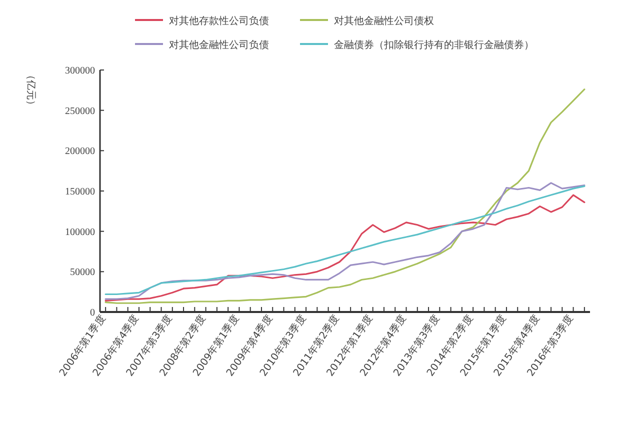 The image size is (625, 423). I want to click on y-tick-label: 50000, so click(82, 272).